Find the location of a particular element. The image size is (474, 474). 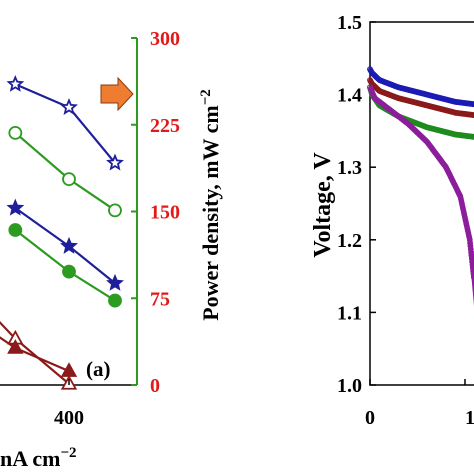

x-tick-label: 100 is located at coordinates (469, 418).